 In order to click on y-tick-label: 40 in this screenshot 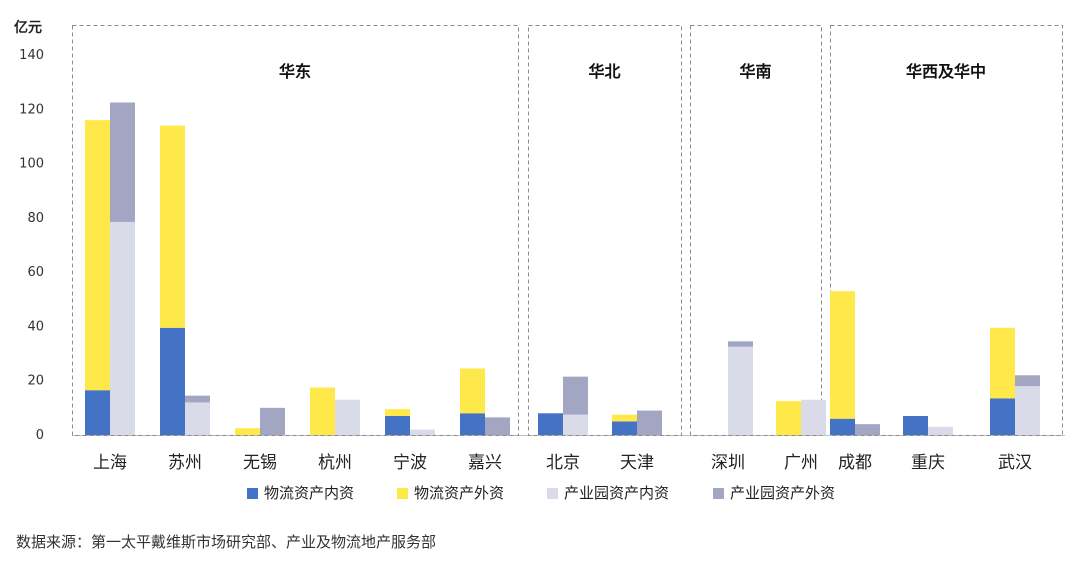, I will do `click(35, 326)`.